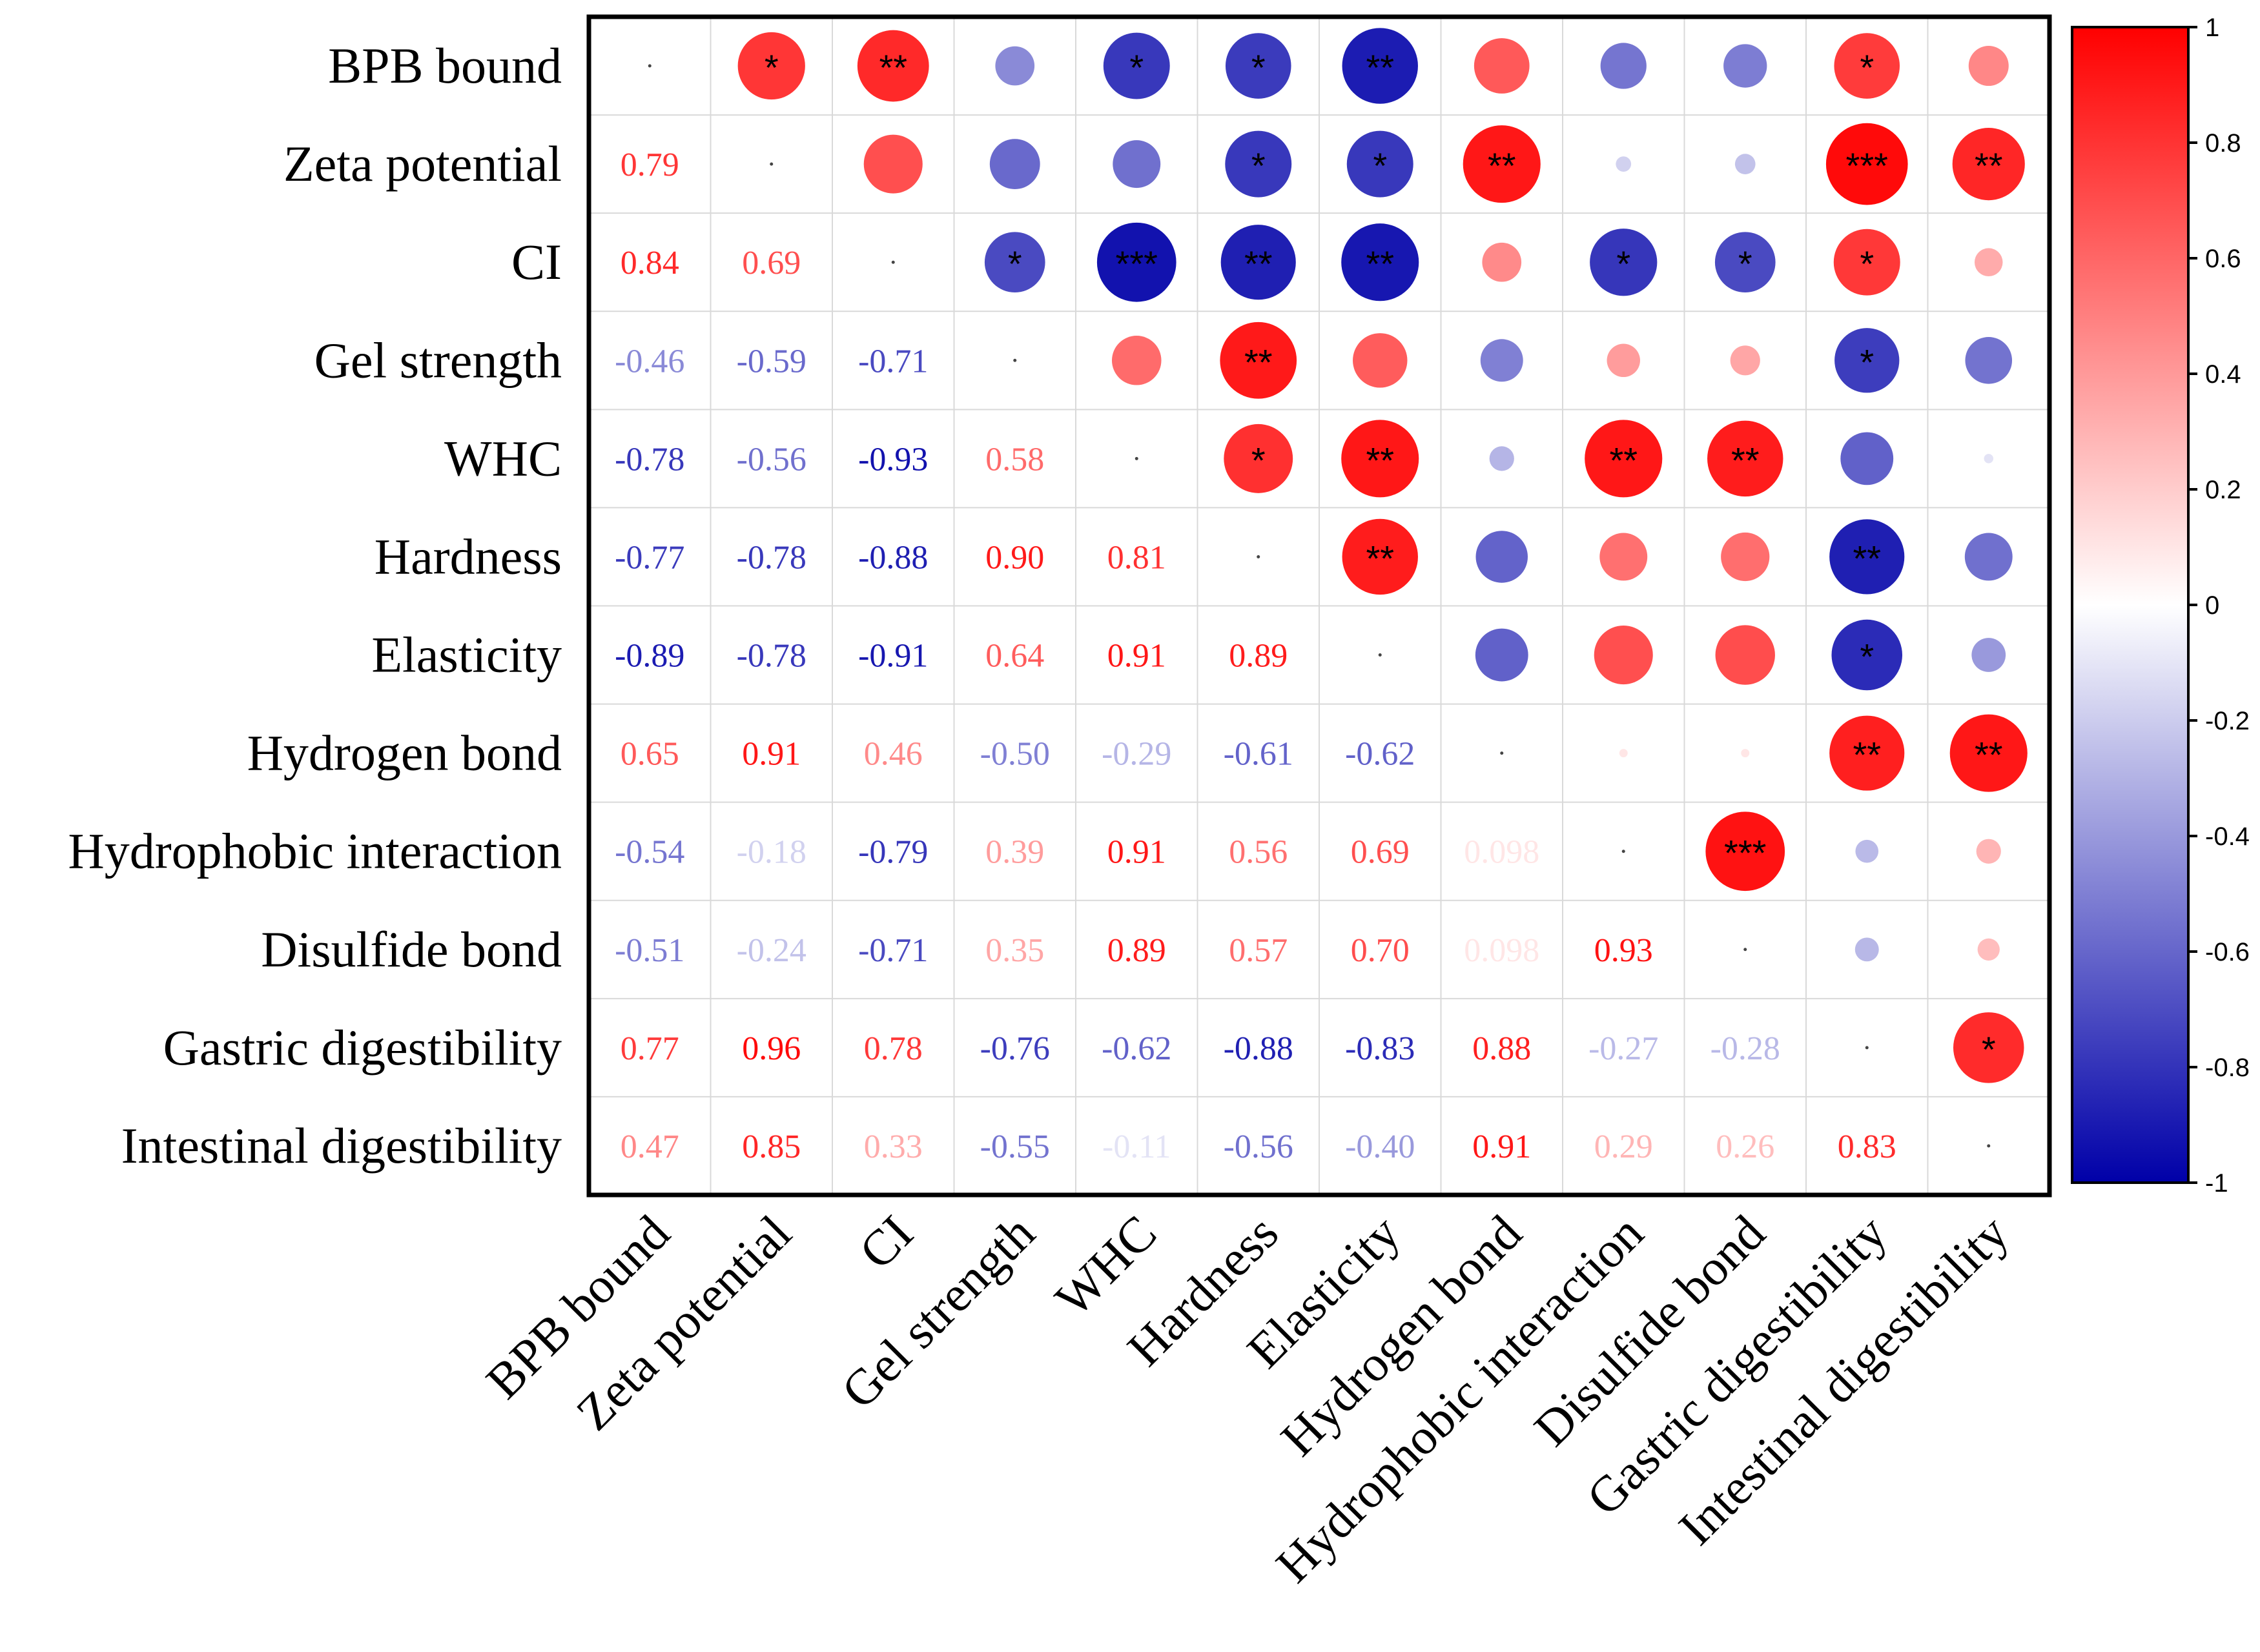  I want to click on corr-value: 0.81, so click(1136, 557).